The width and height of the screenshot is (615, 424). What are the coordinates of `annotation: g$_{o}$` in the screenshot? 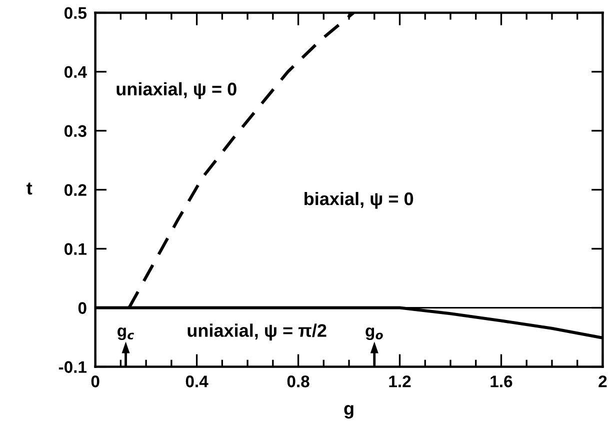 It's located at (374, 334).